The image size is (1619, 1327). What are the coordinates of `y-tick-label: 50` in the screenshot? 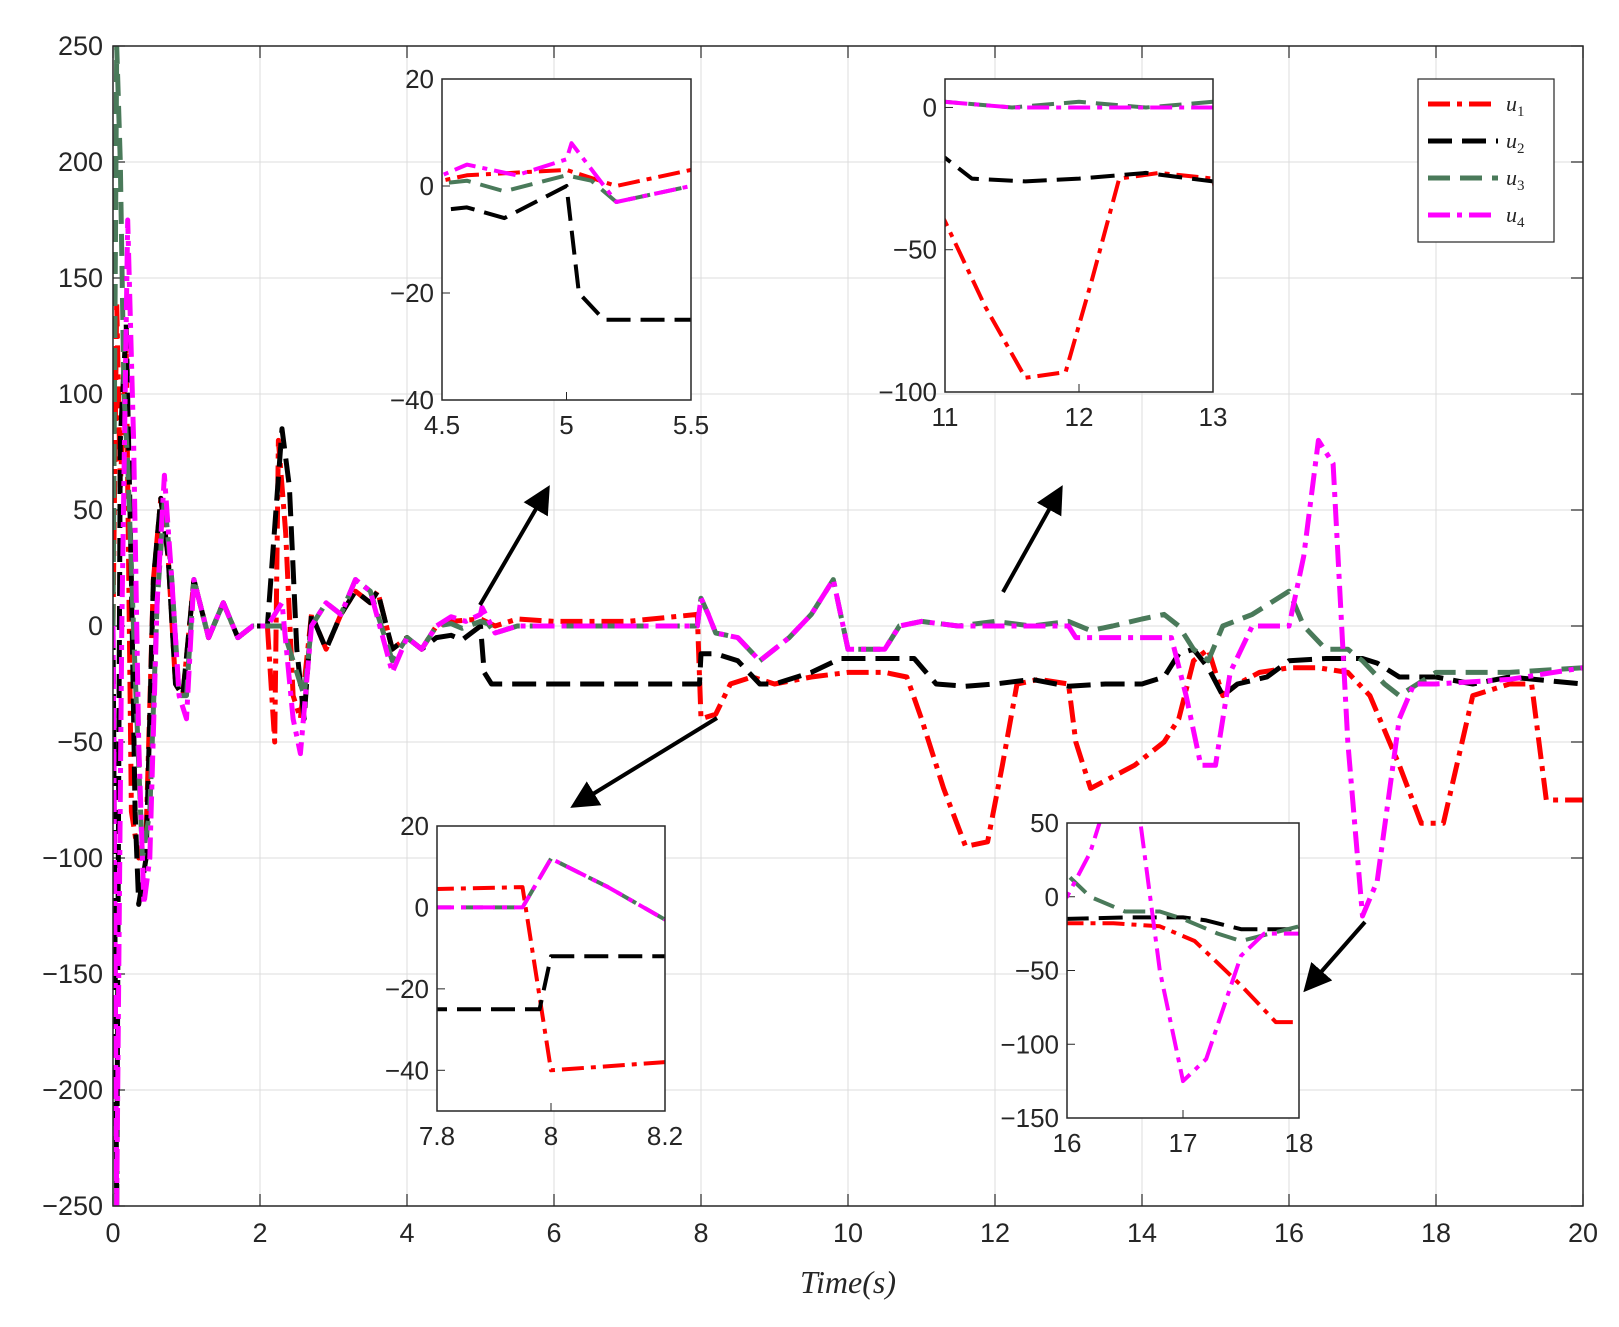 It's located at (88, 510).